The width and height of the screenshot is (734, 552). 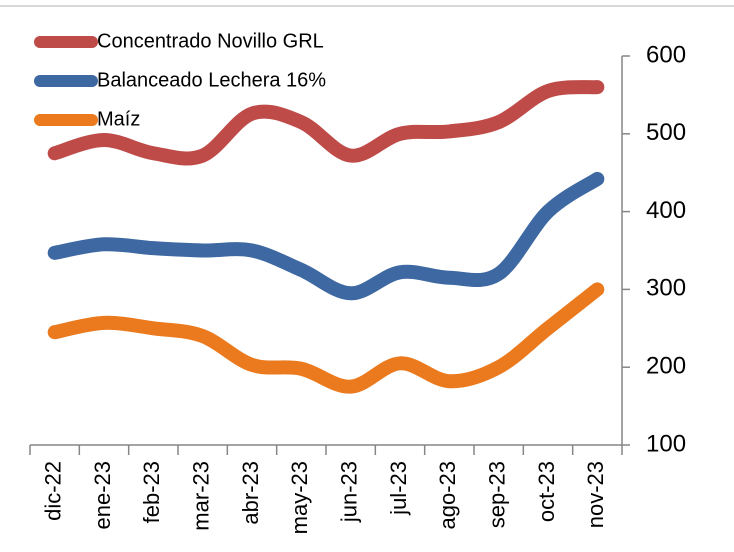 What do you see at coordinates (326, 123) in the screenshot?
I see `line` at bounding box center [326, 123].